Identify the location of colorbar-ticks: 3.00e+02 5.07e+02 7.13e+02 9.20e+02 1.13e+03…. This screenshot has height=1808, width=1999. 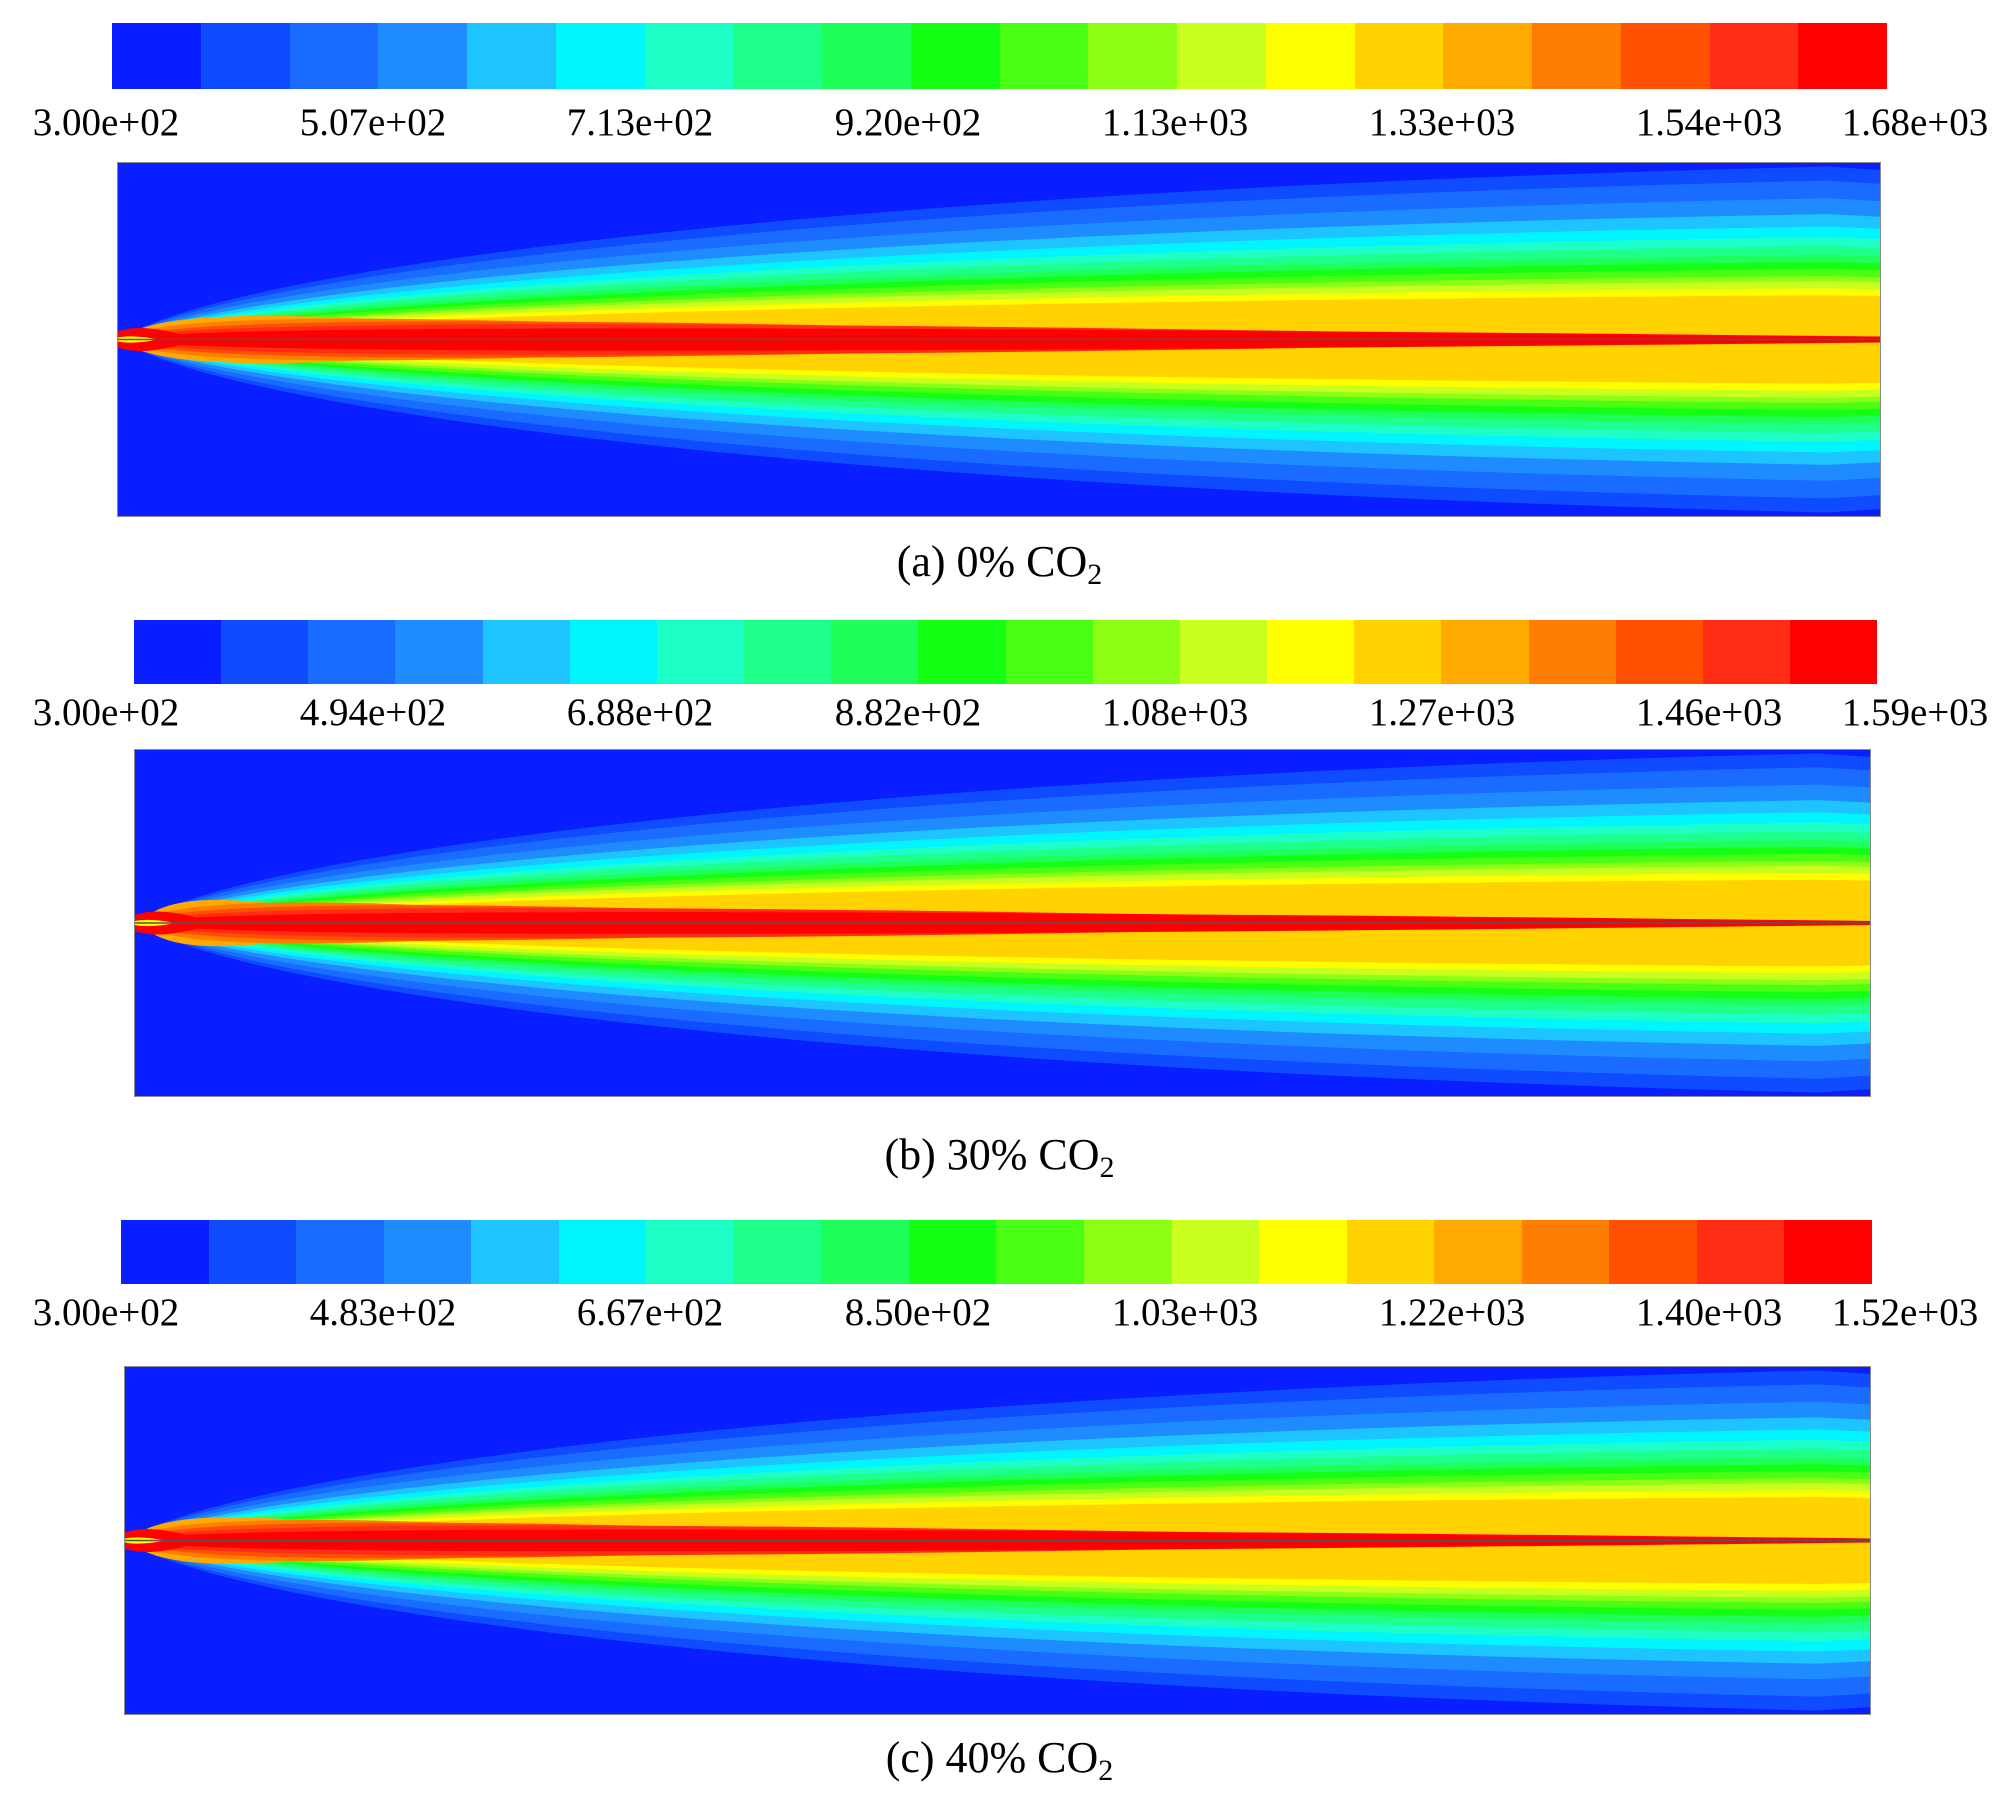
(999, 125).